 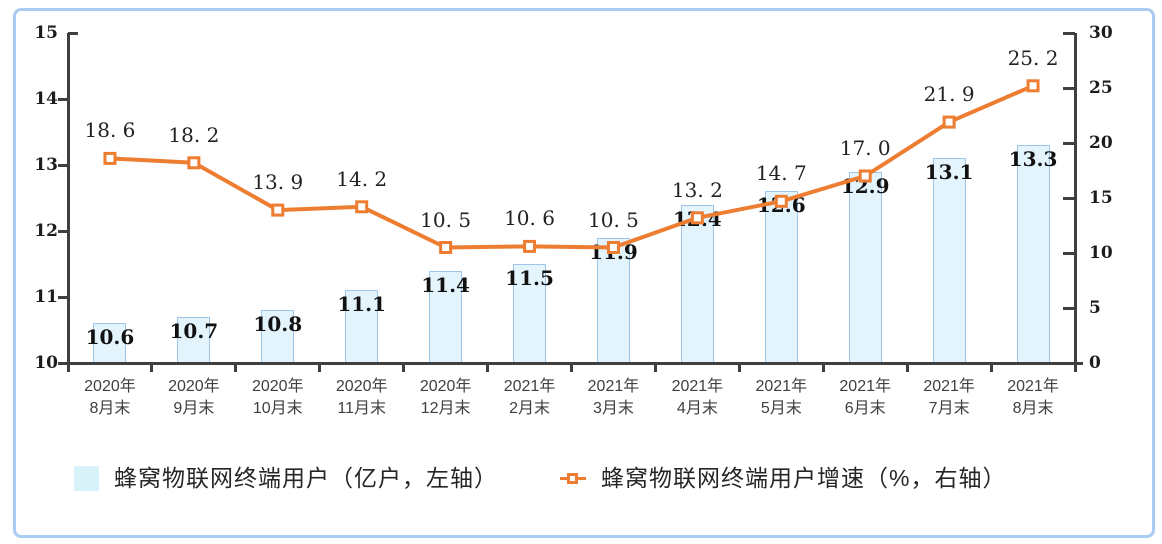 What do you see at coordinates (362, 304) in the screenshot?
I see `bar-value-label: 11.1` at bounding box center [362, 304].